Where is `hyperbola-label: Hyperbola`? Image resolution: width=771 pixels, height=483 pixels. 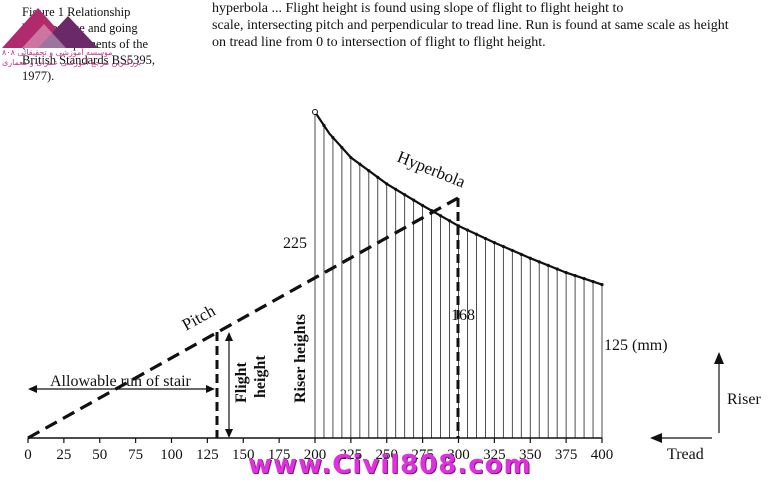 hyperbola-label: Hyperbola is located at coordinates (432, 169).